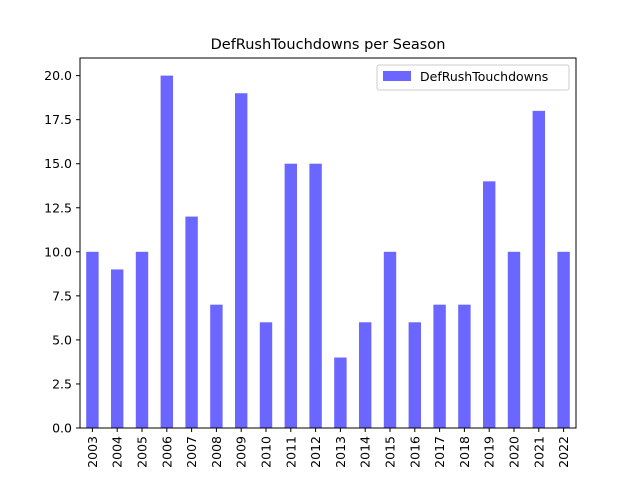 The height and width of the screenshot is (480, 640). Describe the element at coordinates (142, 452) in the screenshot. I see `x-tick-label: 2005` at that location.